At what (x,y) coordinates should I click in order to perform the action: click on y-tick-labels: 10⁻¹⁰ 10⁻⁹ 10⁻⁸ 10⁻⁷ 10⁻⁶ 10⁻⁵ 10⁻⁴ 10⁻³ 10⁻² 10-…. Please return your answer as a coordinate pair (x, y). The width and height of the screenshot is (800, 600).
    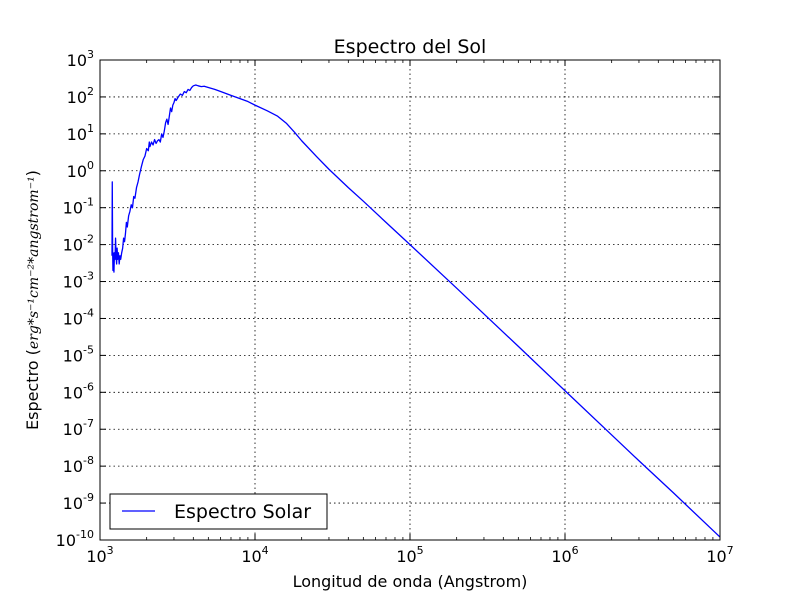
    Looking at the image, I should click on (75, 299).